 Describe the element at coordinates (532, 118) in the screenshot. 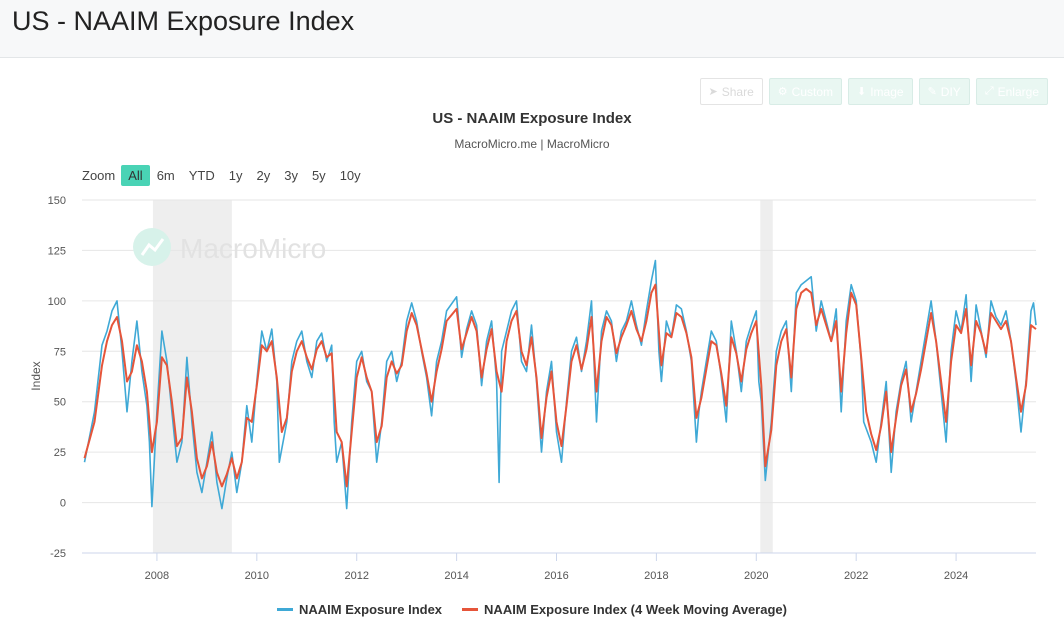

I see `chart-title: US - NAAIM Exposure Index` at that location.